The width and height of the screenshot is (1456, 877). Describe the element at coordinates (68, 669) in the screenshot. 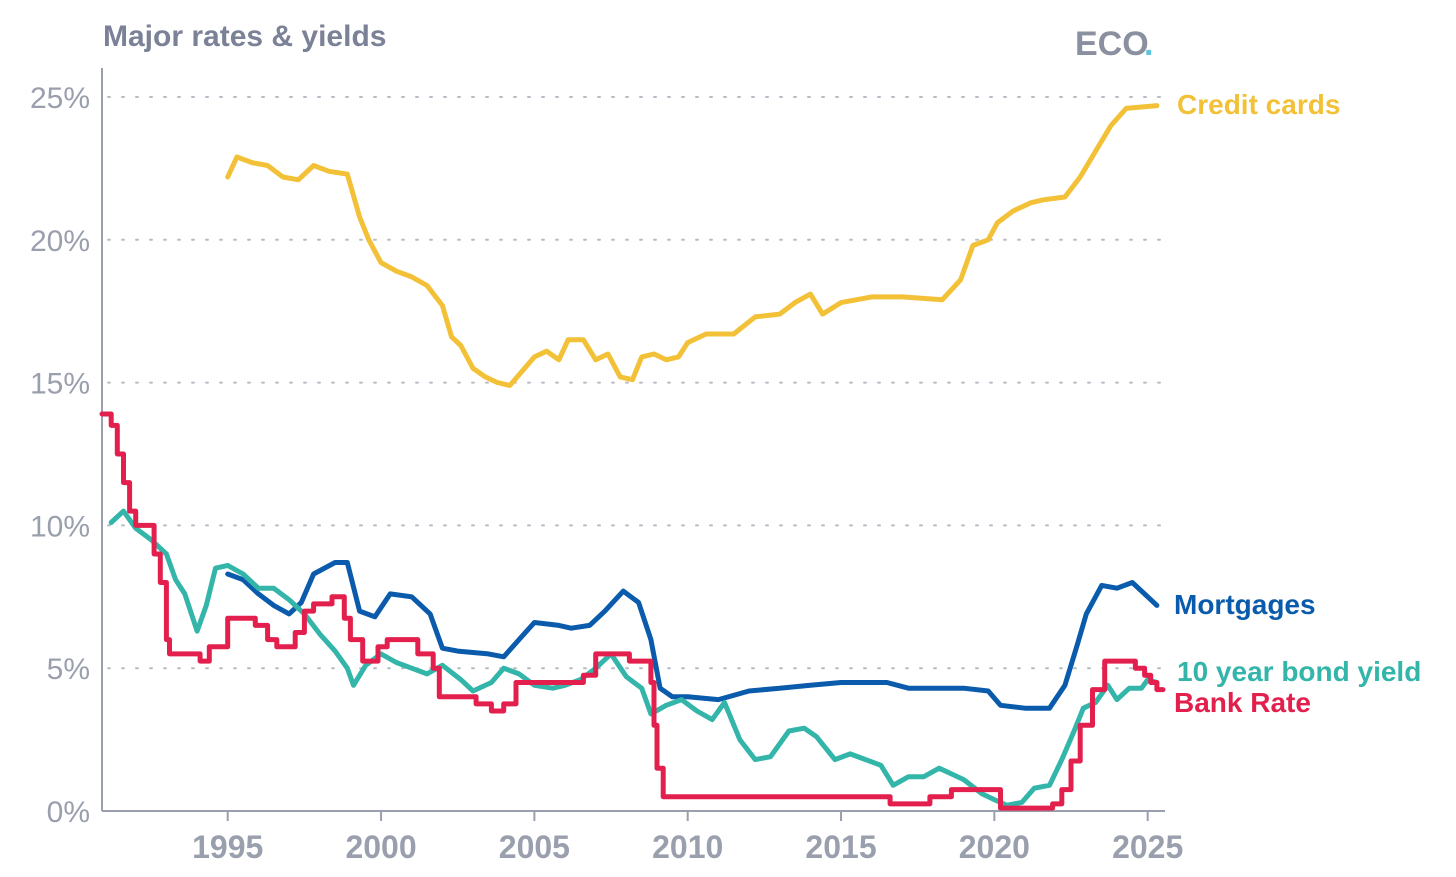

I see `y-tick-label-5: 5%` at that location.